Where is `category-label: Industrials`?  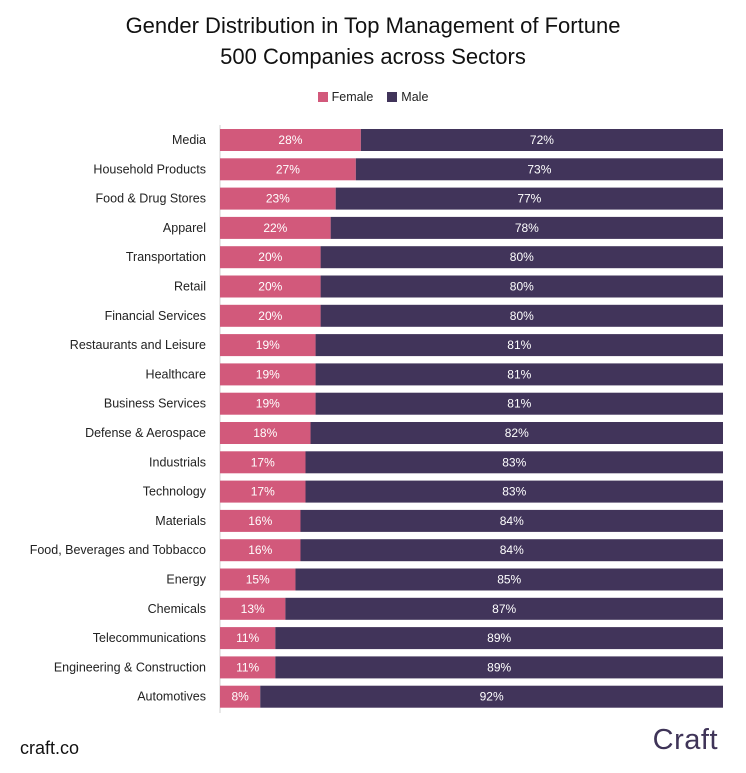 category-label: Industrials is located at coordinates (177, 462).